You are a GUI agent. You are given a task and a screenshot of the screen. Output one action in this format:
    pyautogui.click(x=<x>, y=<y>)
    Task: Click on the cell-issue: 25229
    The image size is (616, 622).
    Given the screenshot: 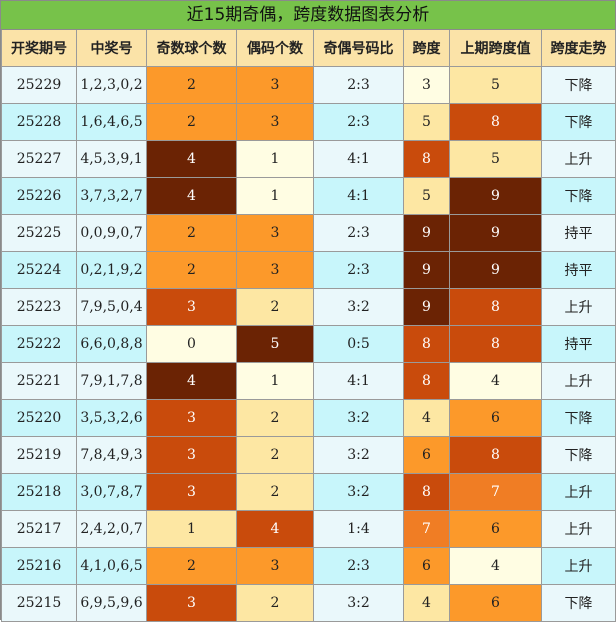 What is the action you would take?
    pyautogui.click(x=39, y=85)
    